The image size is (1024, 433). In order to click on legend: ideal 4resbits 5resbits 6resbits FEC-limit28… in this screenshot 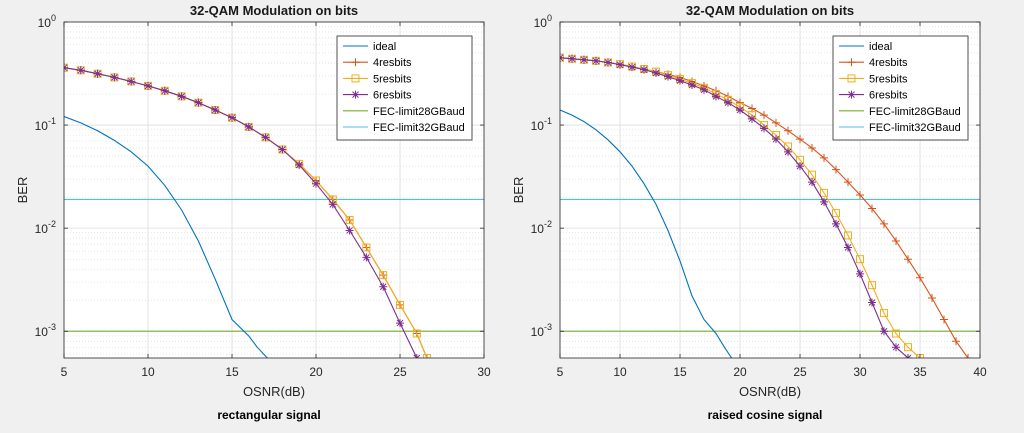, I will do `click(900, 88)`.